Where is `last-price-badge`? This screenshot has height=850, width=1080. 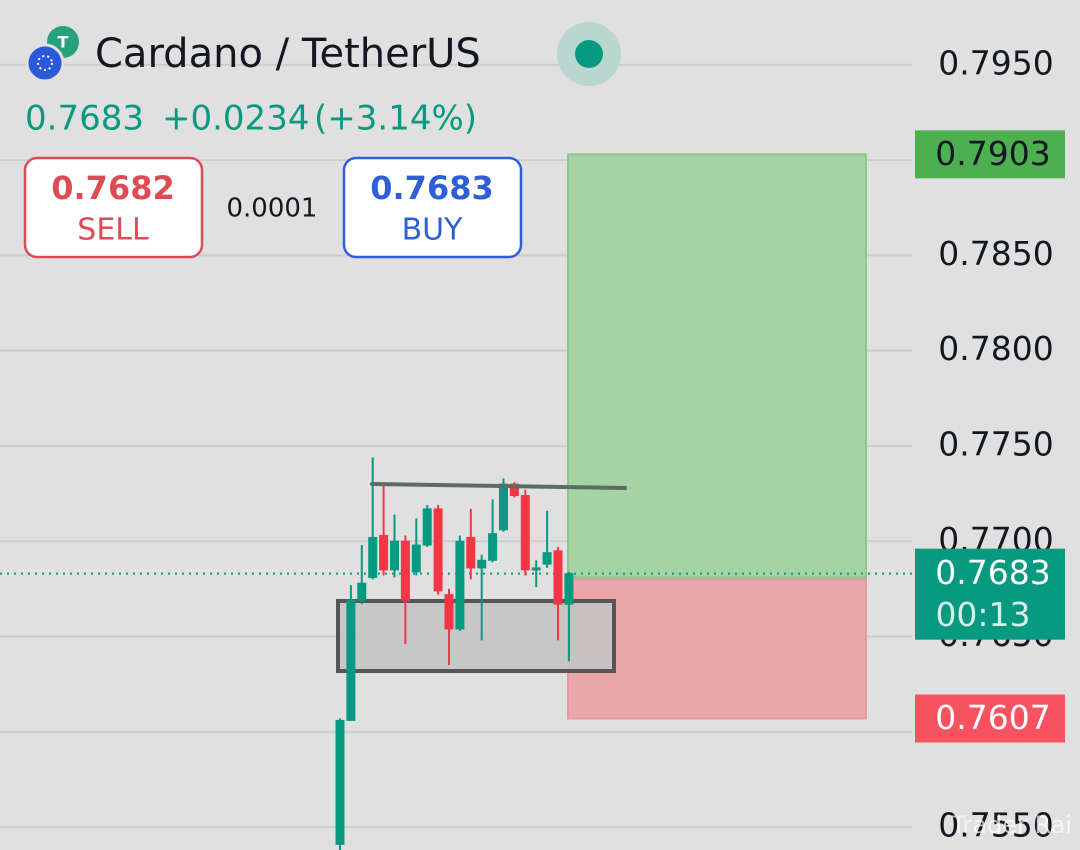 last-price-badge is located at coordinates (990, 594).